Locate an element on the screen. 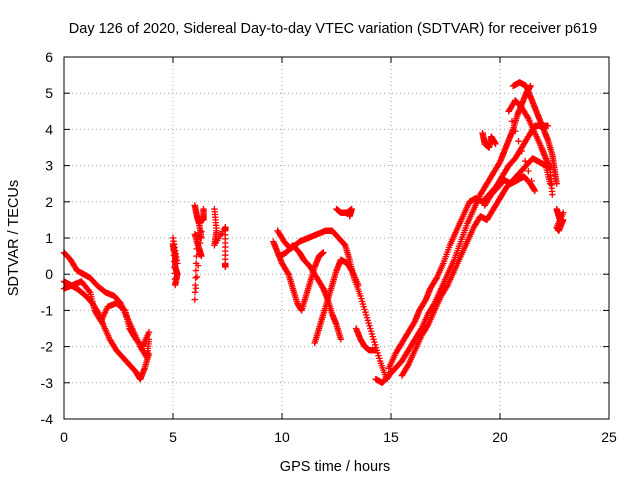 This screenshot has width=640, height=480. y-tick-label: -3 is located at coordinates (47, 383).